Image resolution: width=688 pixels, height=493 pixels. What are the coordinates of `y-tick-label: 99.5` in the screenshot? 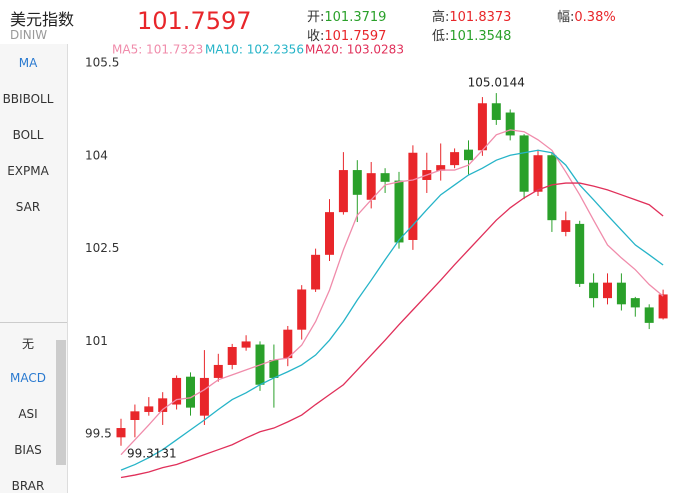 It's located at (98, 434).